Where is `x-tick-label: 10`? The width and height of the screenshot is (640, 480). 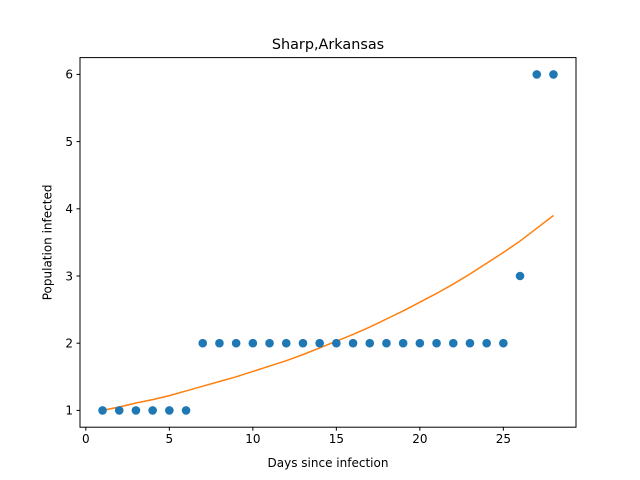
x-tick-label: 10 is located at coordinates (252, 439).